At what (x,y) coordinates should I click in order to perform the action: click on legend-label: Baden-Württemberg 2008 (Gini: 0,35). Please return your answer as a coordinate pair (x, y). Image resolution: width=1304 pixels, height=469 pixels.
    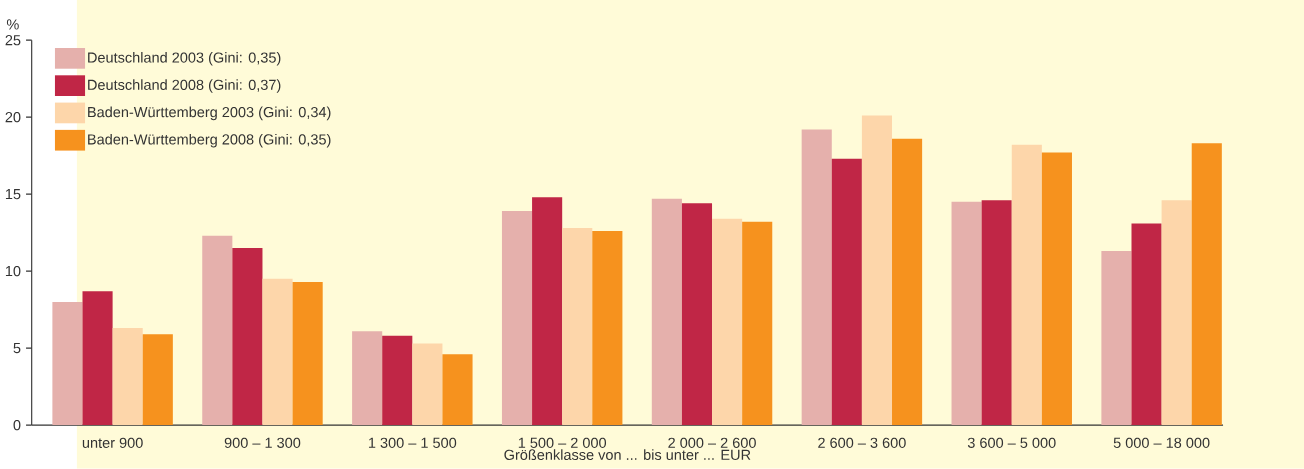
    Looking at the image, I should click on (209, 141).